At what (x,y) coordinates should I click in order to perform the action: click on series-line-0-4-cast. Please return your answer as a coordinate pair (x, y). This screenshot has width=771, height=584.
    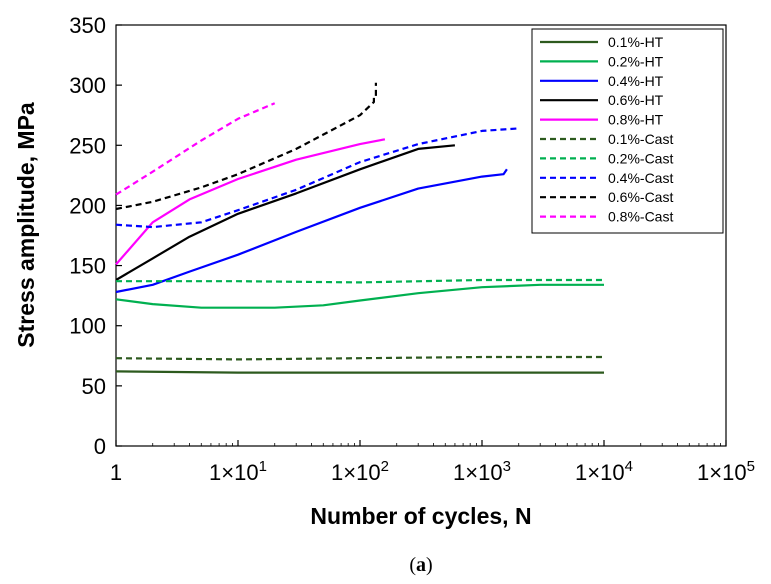
    Looking at the image, I should click on (317, 178).